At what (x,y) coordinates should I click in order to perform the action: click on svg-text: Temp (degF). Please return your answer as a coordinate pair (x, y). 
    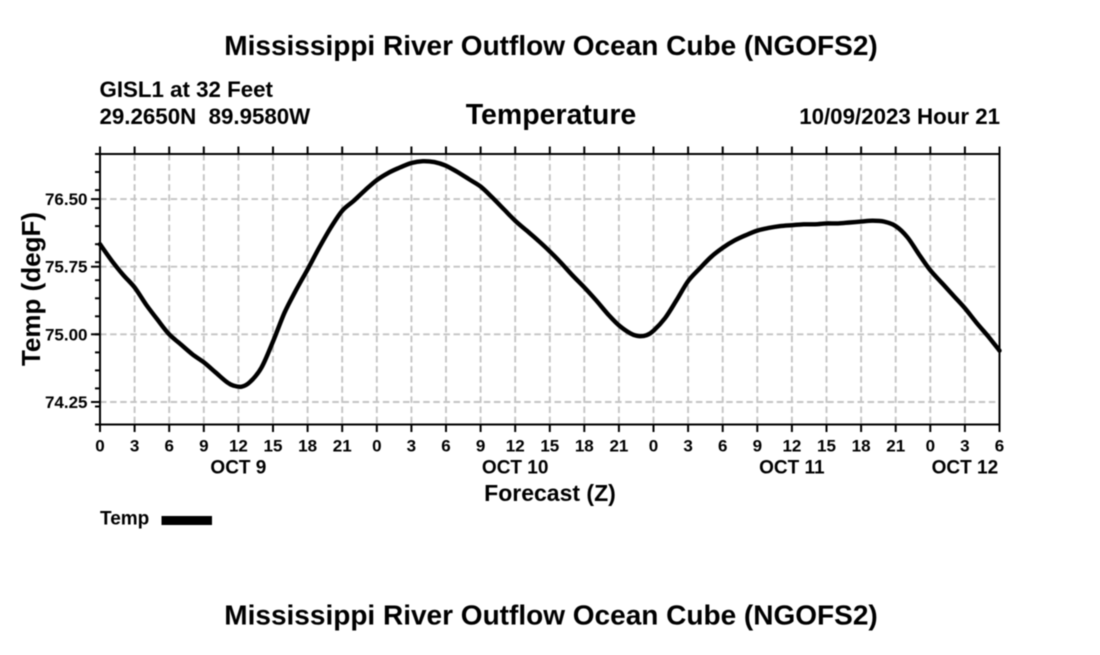
    Looking at the image, I should click on (31, 289).